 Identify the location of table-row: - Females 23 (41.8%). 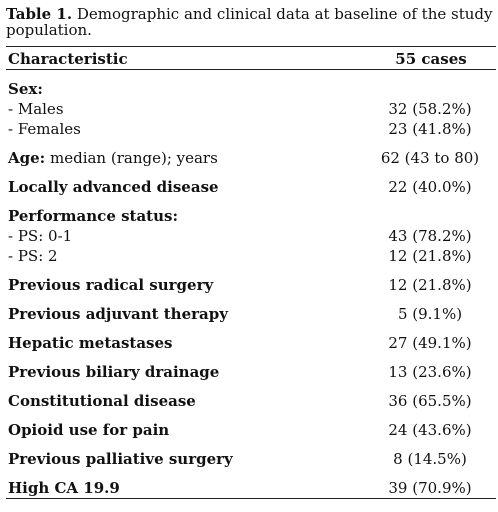
(251, 129).